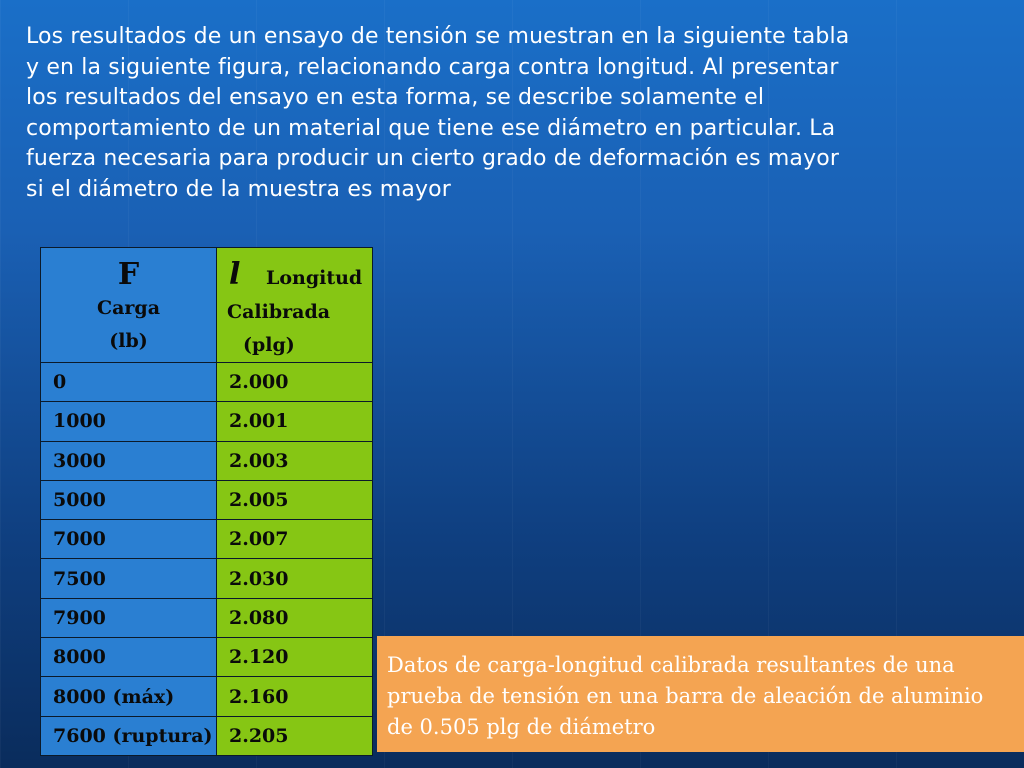  What do you see at coordinates (128, 578) in the screenshot?
I see `load-cell: 7500` at bounding box center [128, 578].